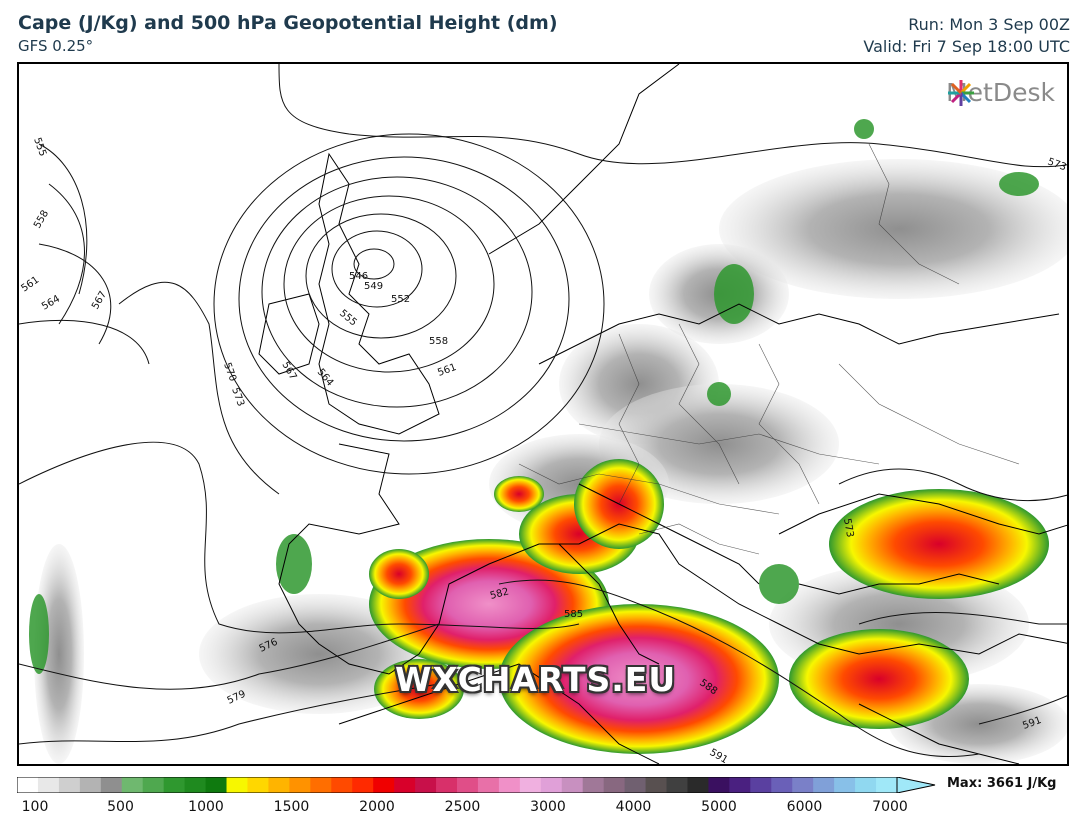 This screenshot has width=1088, height=835. I want to click on colorbar-tick-label: 5000, so click(719, 807).